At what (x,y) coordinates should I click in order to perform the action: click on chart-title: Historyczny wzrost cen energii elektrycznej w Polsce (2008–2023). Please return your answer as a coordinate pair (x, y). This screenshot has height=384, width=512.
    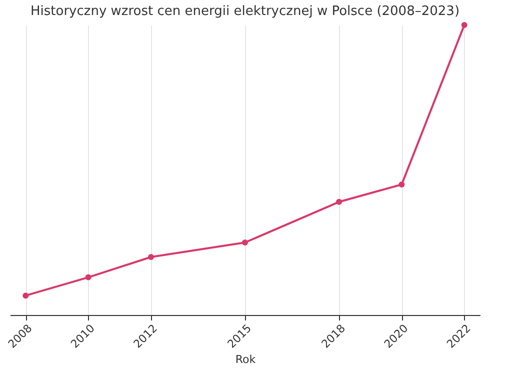
    Looking at the image, I should click on (245, 11).